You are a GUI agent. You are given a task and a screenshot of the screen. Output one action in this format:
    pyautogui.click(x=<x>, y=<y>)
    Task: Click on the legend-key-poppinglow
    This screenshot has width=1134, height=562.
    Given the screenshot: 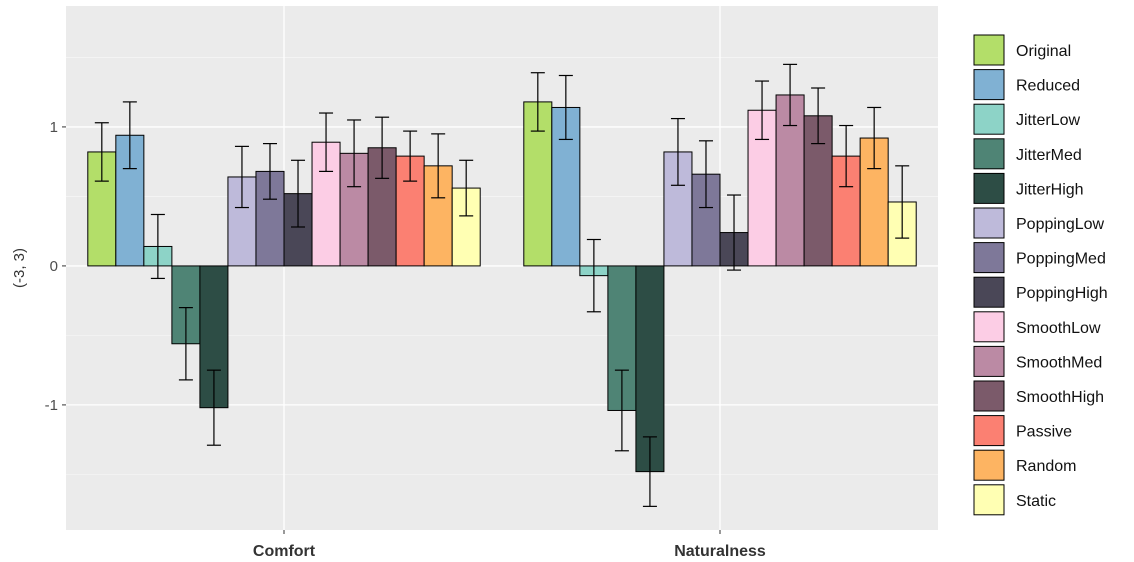 What is the action you would take?
    pyautogui.click(x=989, y=223)
    